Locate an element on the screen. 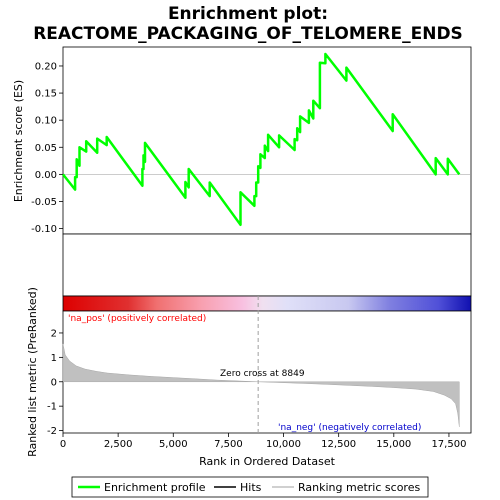 This screenshot has height=500, width=500. legend-enrichment-label: Enrichment profile is located at coordinates (155, 487).